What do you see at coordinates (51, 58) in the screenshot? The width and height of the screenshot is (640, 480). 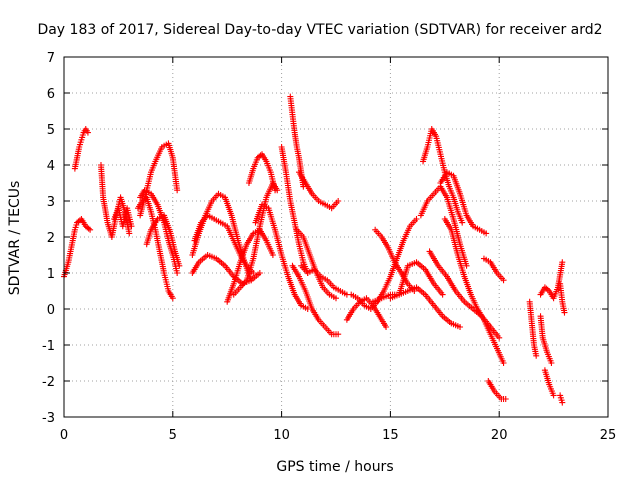 I see `y-tick-label: 7` at bounding box center [51, 58].